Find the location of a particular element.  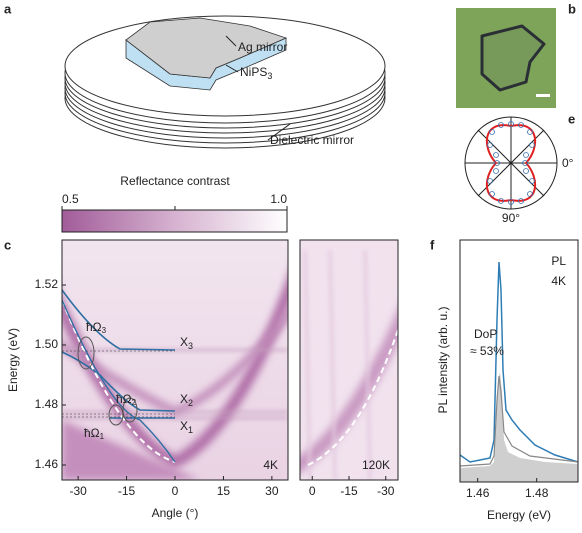

panel-label: f is located at coordinates (432, 244).